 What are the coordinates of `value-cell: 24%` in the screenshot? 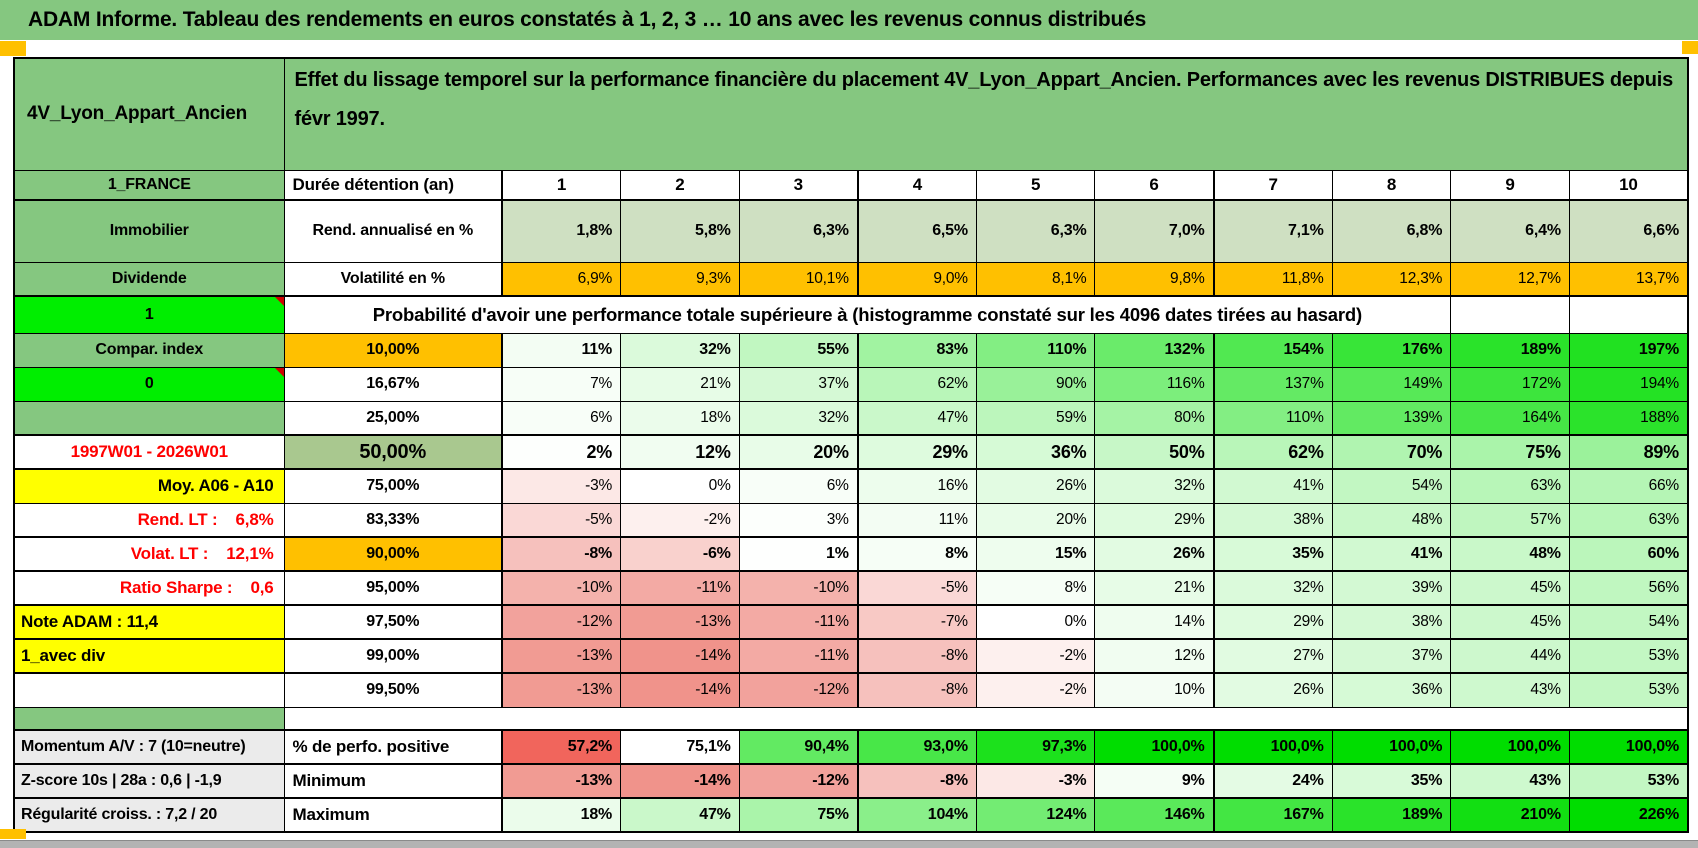 It's located at (1272, 781).